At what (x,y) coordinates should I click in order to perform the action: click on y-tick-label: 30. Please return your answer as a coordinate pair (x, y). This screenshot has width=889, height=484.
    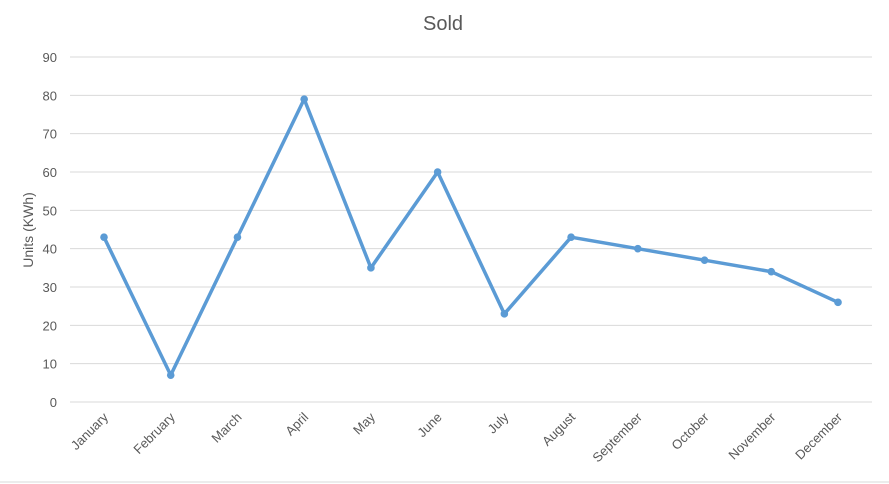
    Looking at the image, I should click on (50, 287).